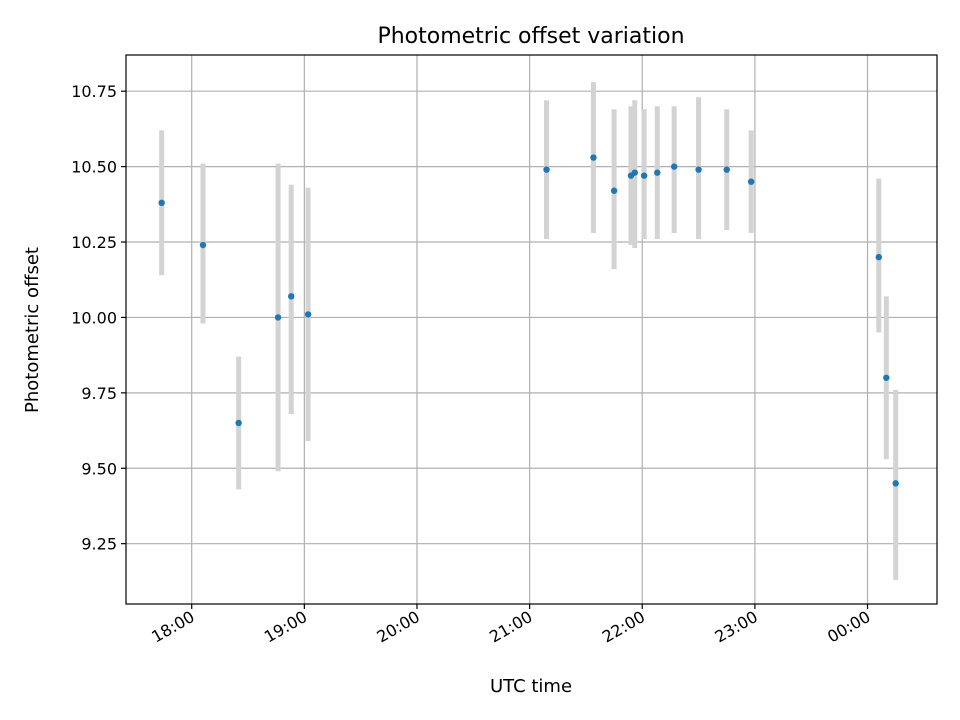 This screenshot has height=720, width=960. Describe the element at coordinates (398, 627) in the screenshot. I see `x-tick-label: 20:00` at that location.